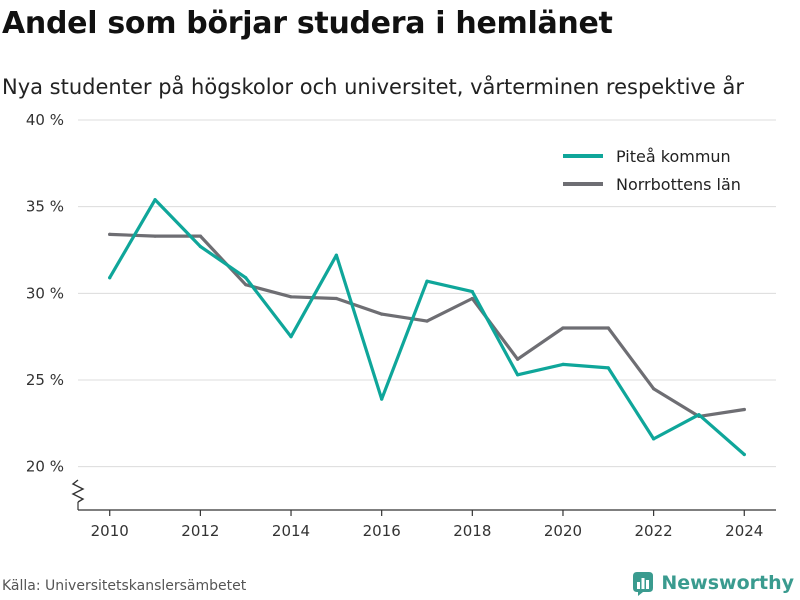 The image size is (800, 600). Describe the element at coordinates (673, 156) in the screenshot. I see `legend-label: Piteå kommun` at that location.